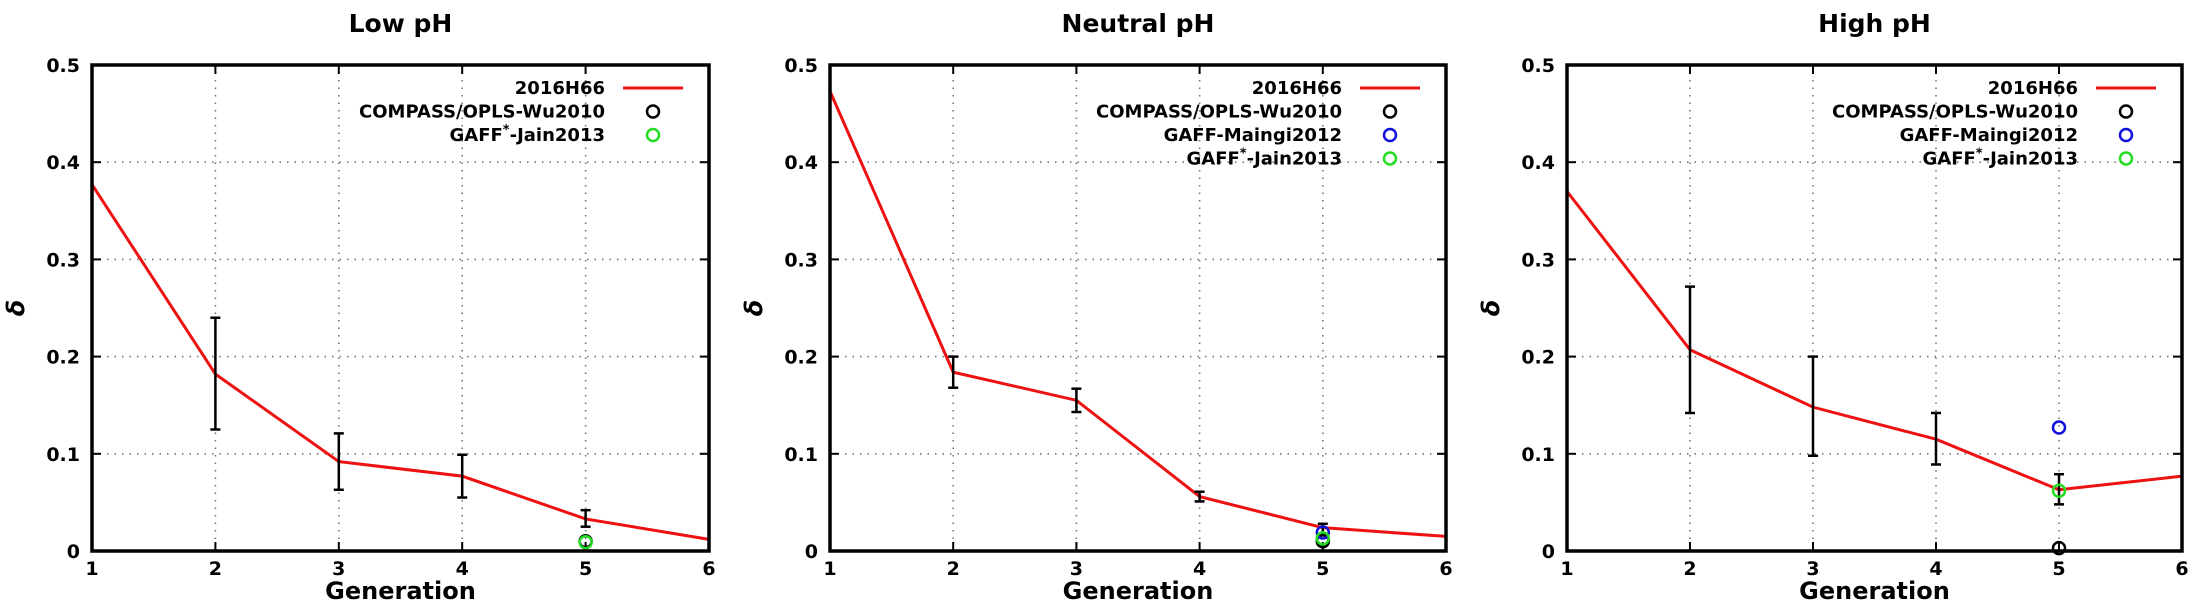 The width and height of the screenshot is (2200, 604). Describe the element at coordinates (401, 23) in the screenshot. I see `panel-title: Low pH` at that location.